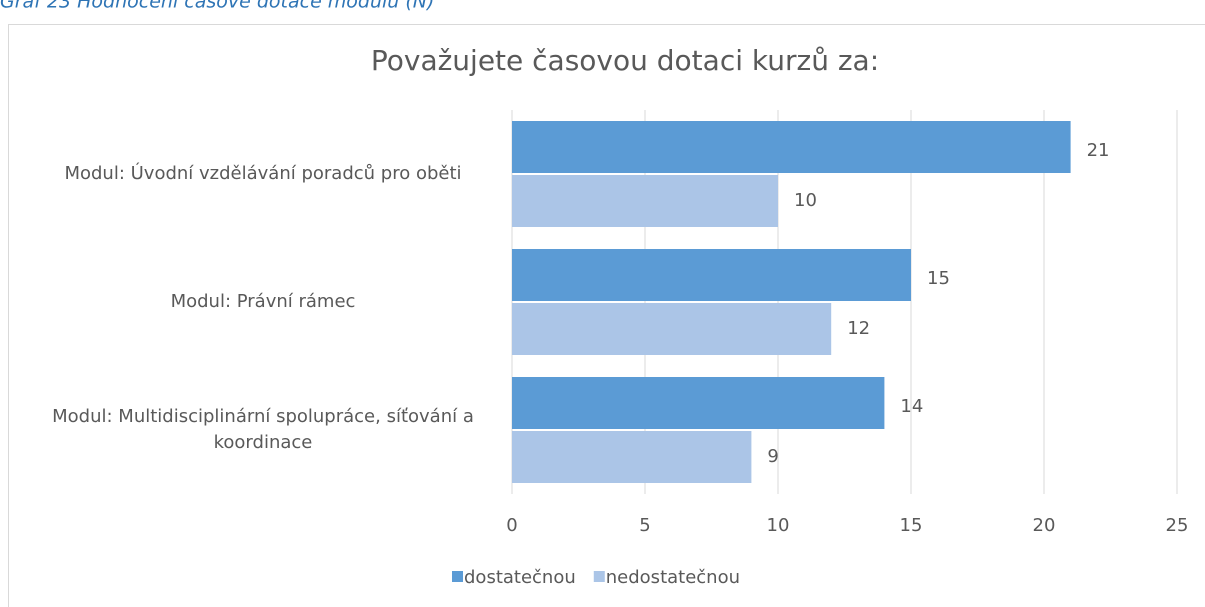 This screenshot has width=1205, height=607. Describe the element at coordinates (1098, 150) in the screenshot. I see `data-label: 21` at that location.